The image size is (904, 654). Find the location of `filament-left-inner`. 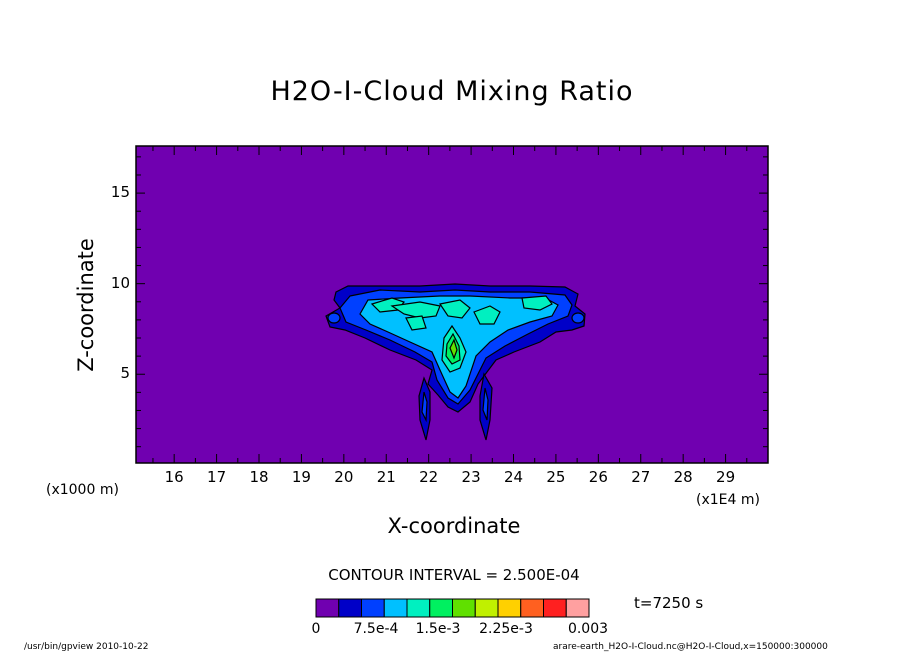

filament-left-inner is located at coordinates (424, 407).